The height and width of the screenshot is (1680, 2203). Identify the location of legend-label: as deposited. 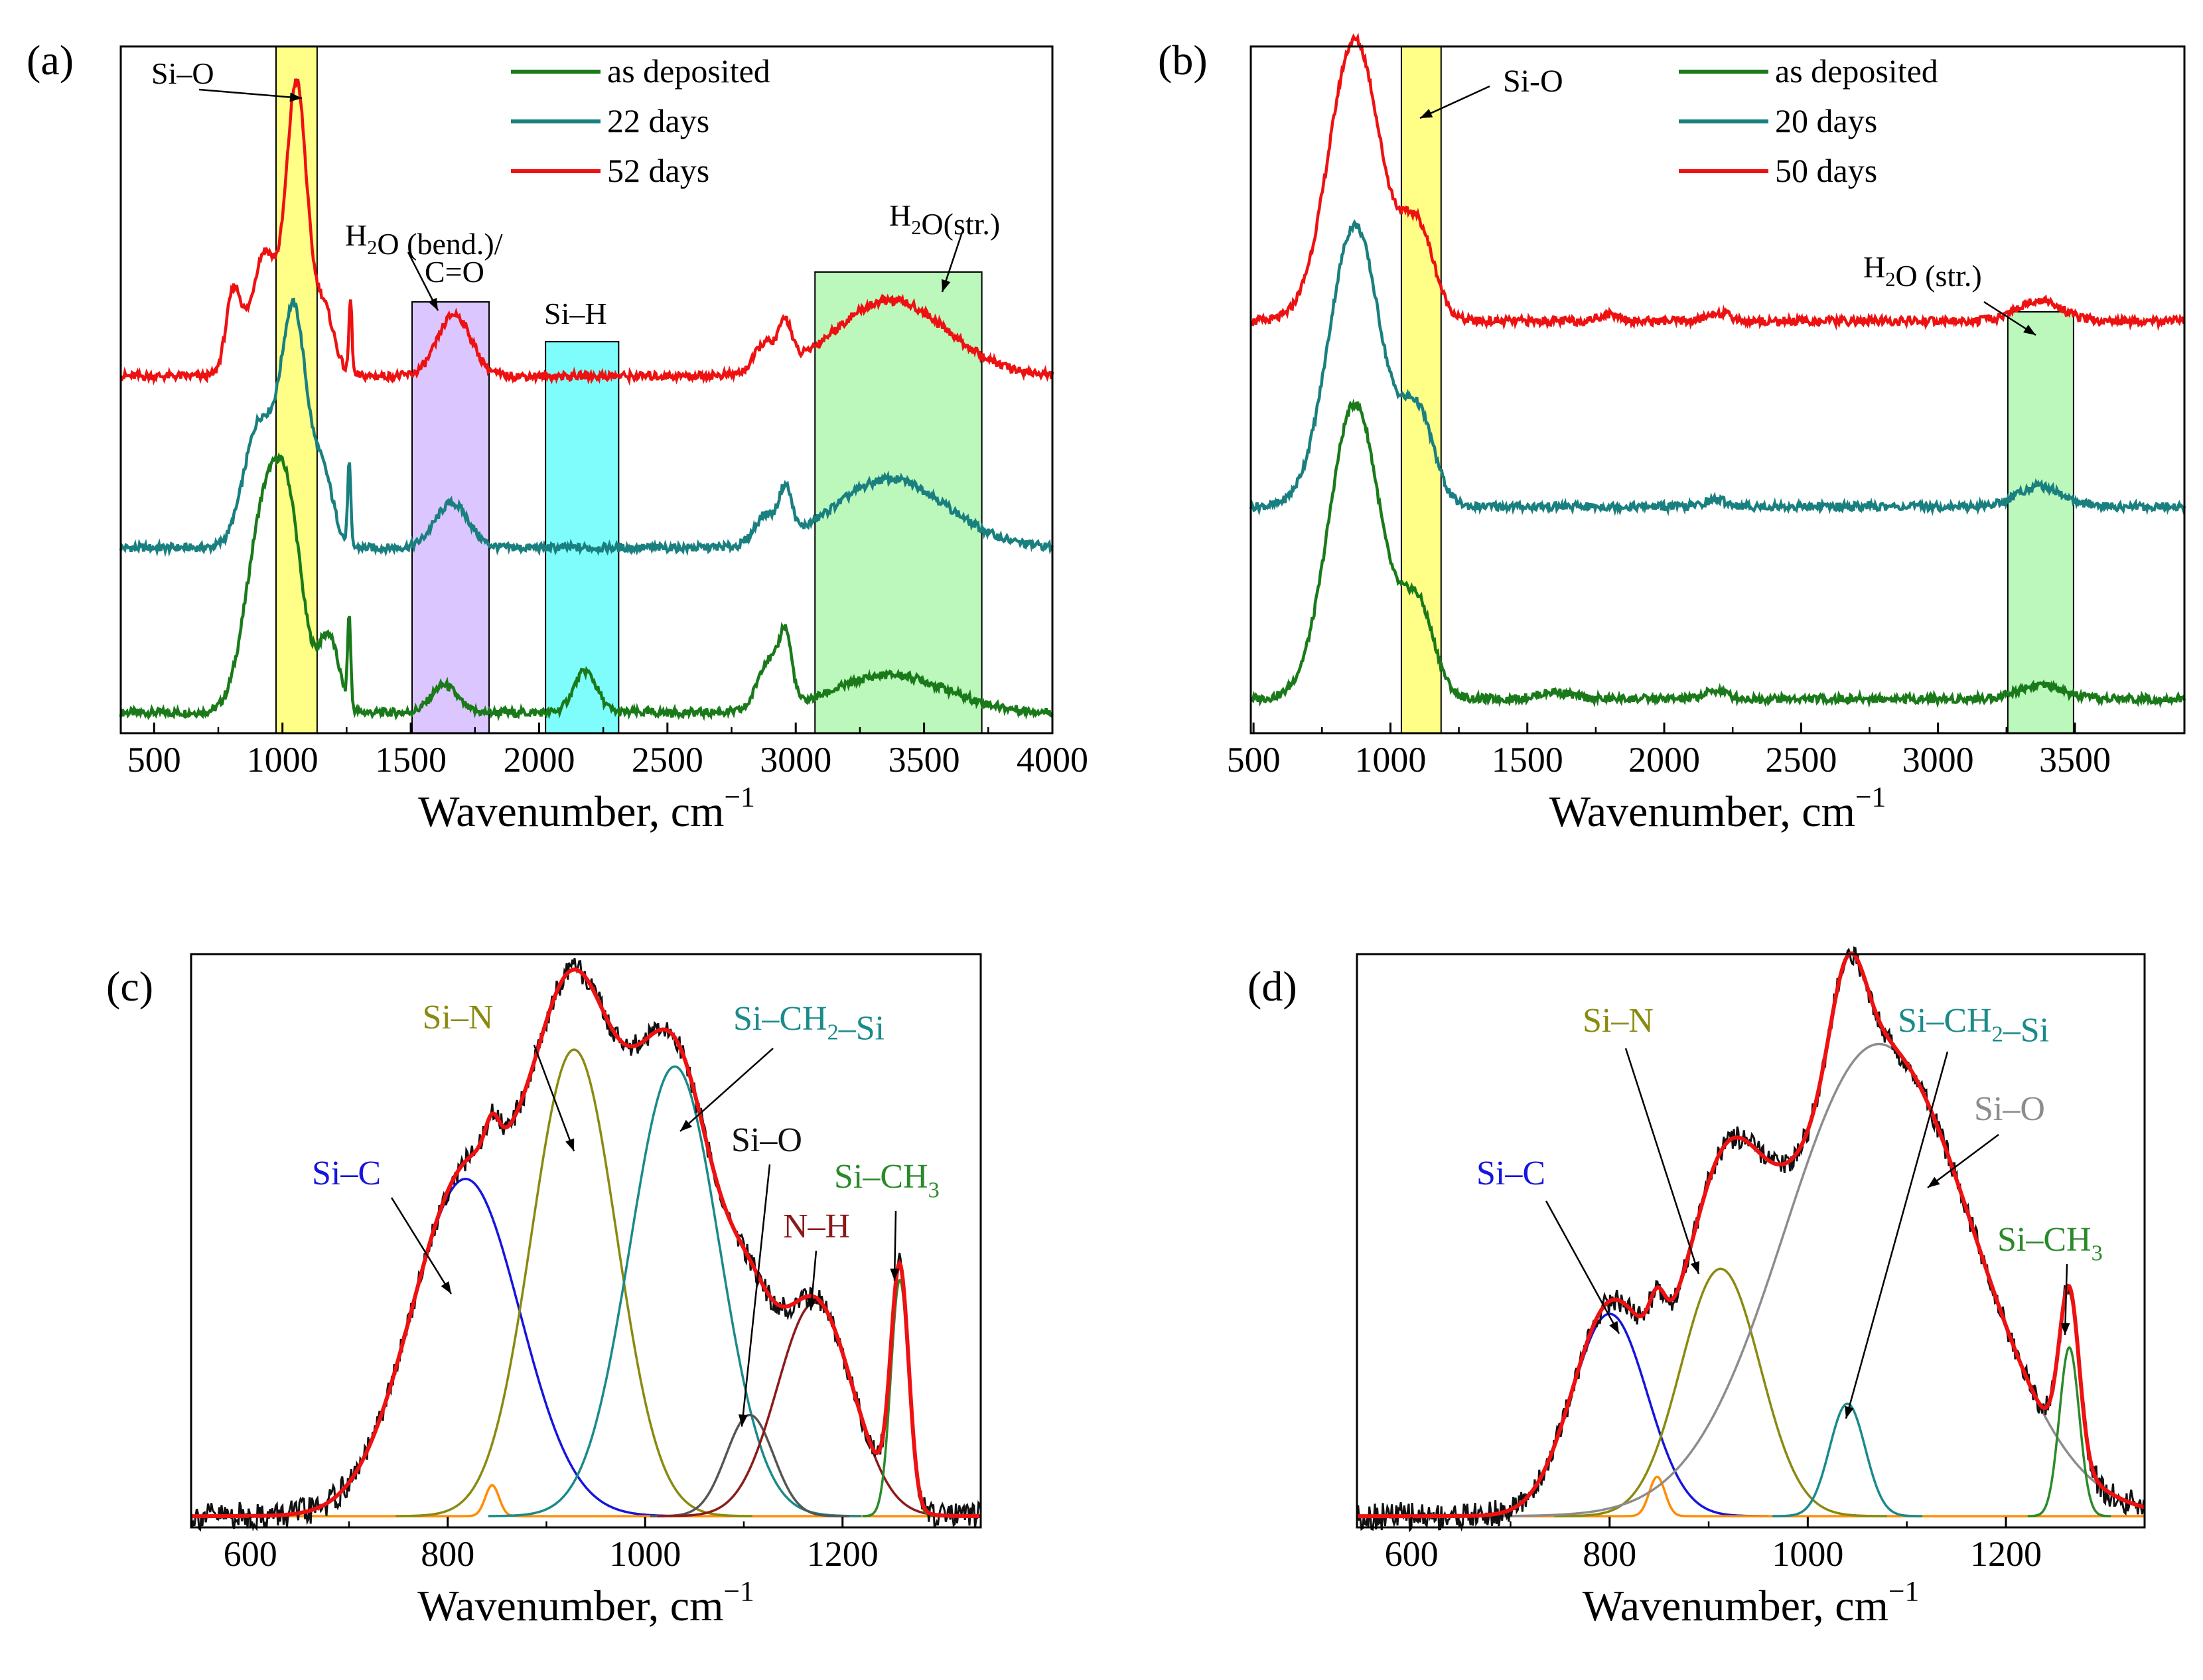
(1856, 71).